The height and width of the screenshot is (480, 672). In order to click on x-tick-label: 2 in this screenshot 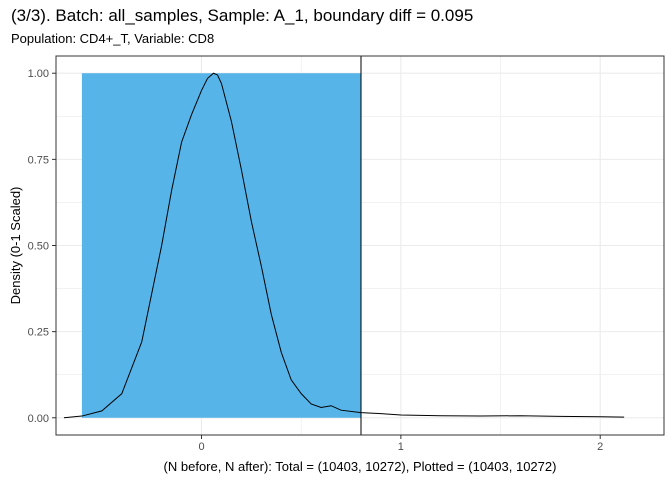, I will do `click(600, 447)`.